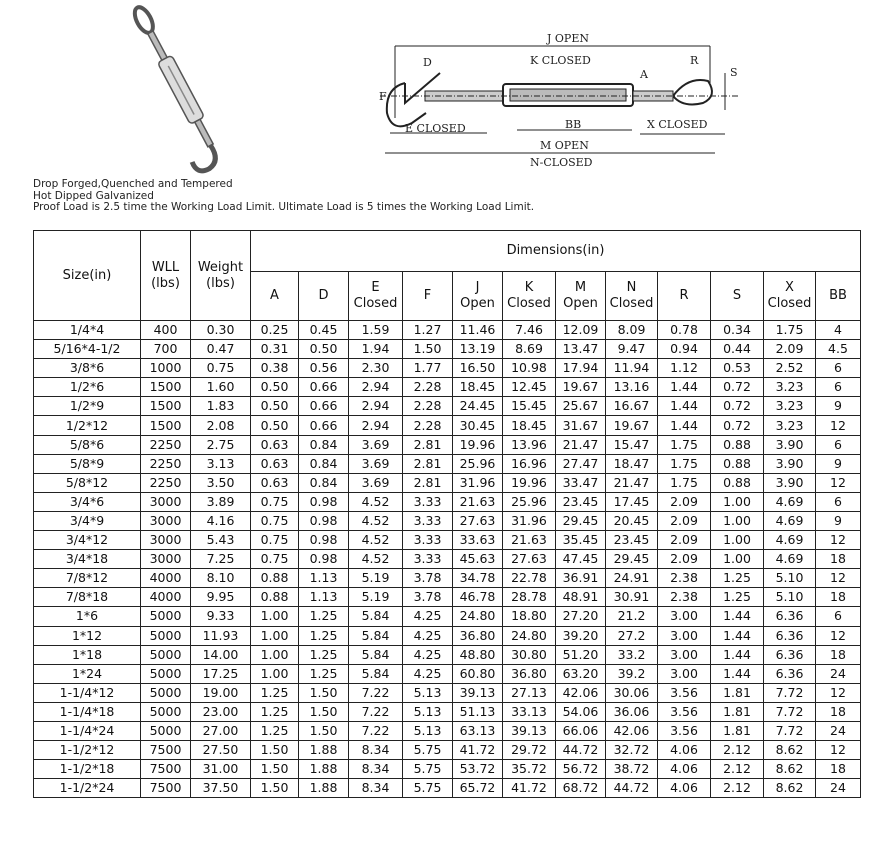 The width and height of the screenshot is (875, 864). I want to click on table-cell: 3.33, so click(427, 501).